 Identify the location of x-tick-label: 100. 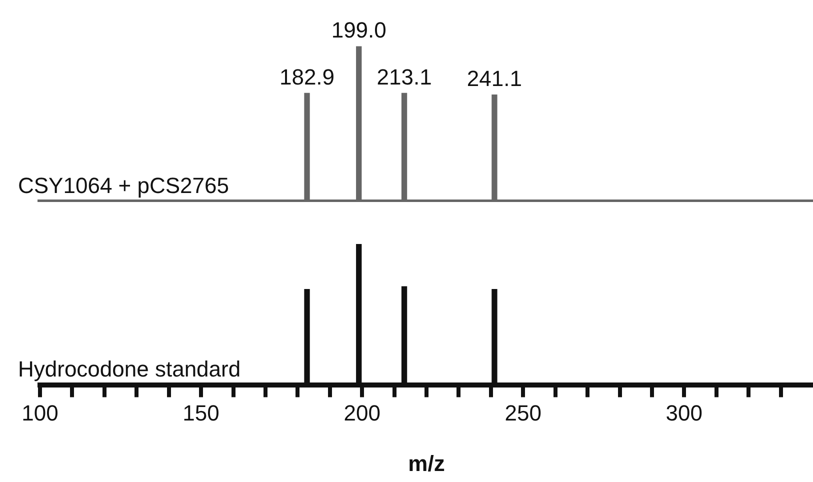
(40, 413).